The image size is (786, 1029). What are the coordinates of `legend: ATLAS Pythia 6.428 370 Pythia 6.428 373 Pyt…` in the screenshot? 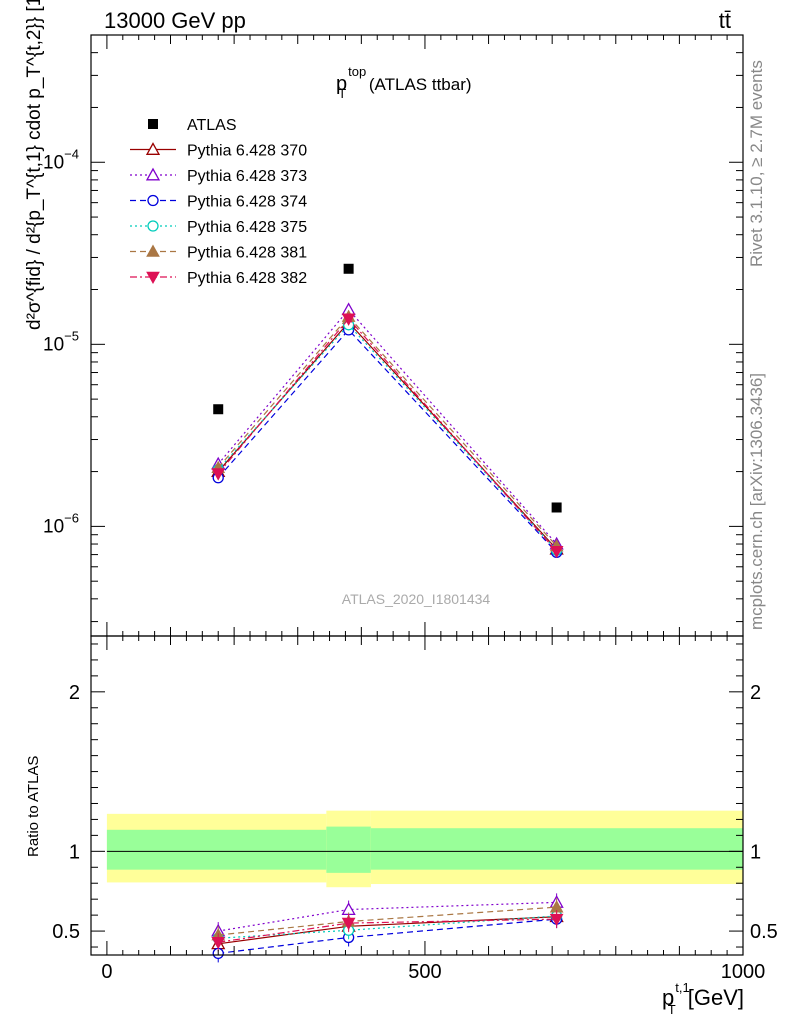 It's located at (218, 202).